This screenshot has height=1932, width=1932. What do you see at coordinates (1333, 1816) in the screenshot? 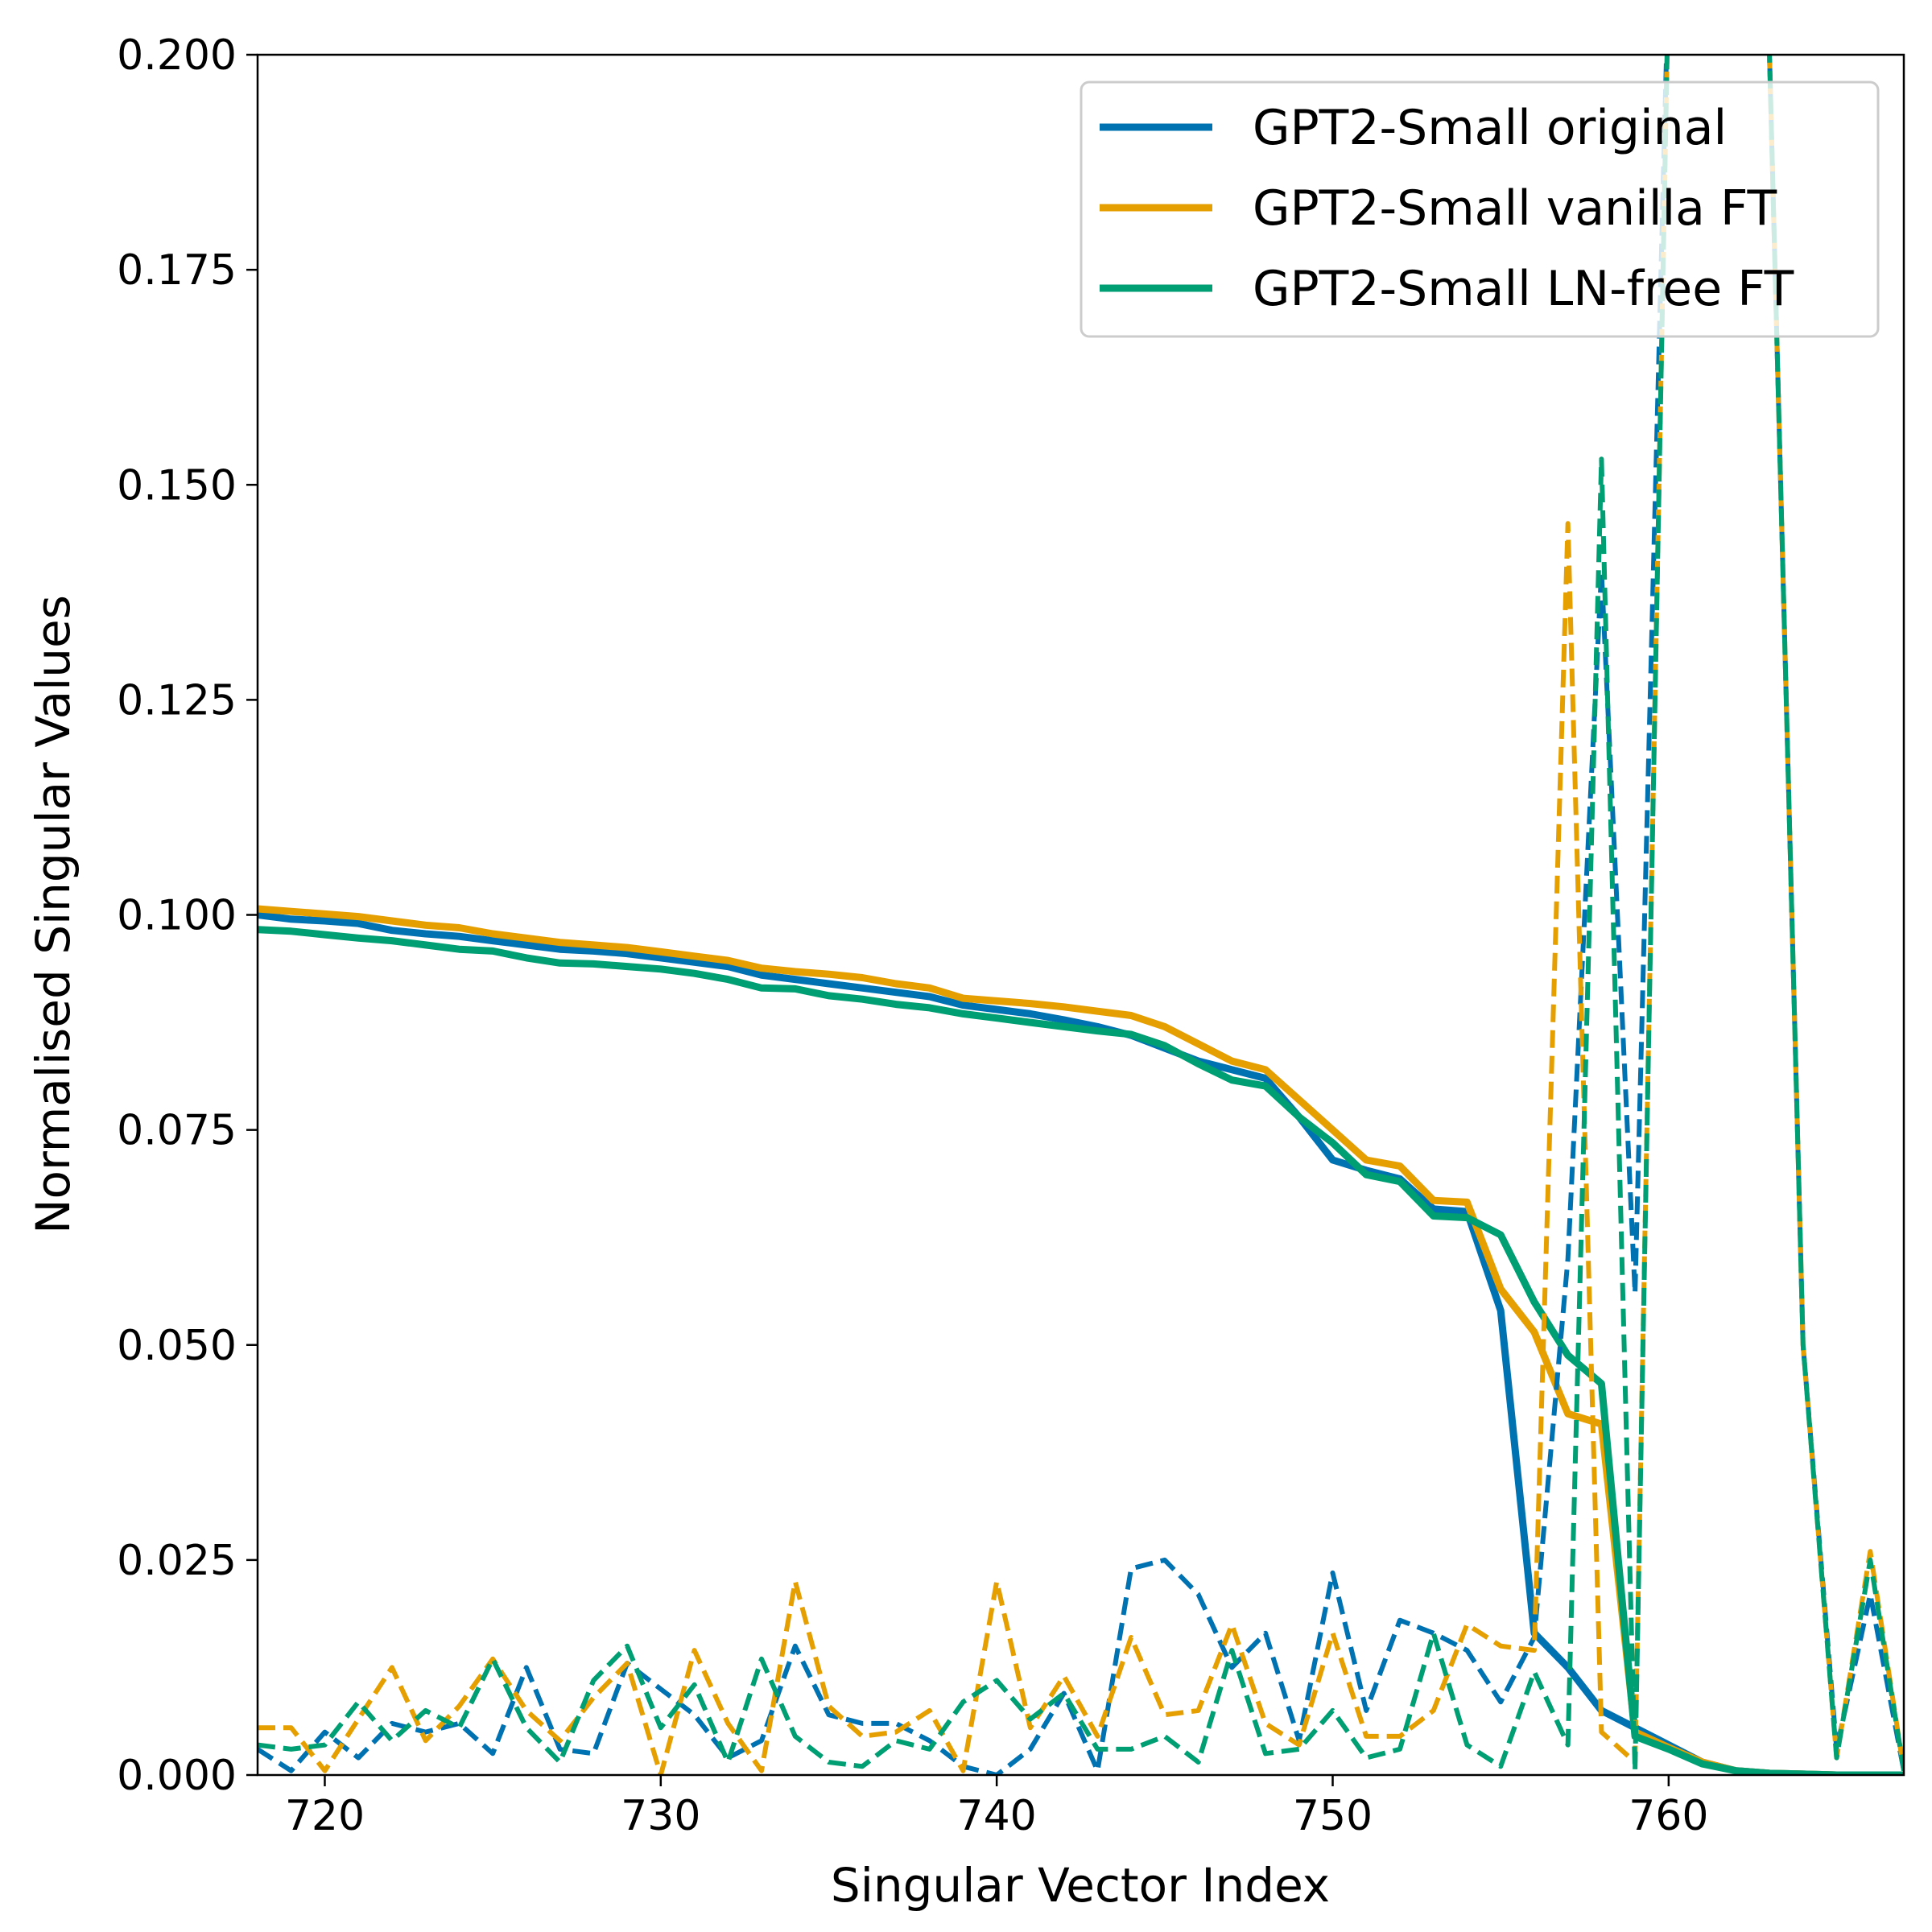
I see `x-tick-label: 750` at bounding box center [1333, 1816].